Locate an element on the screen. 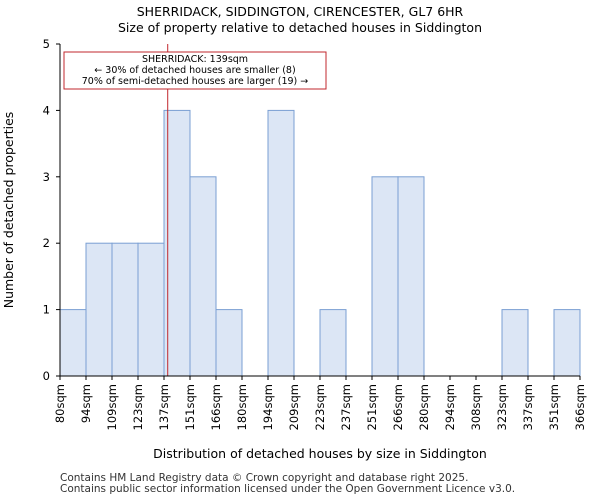 The image size is (600, 500). bar-166sqm is located at coordinates (229, 343).